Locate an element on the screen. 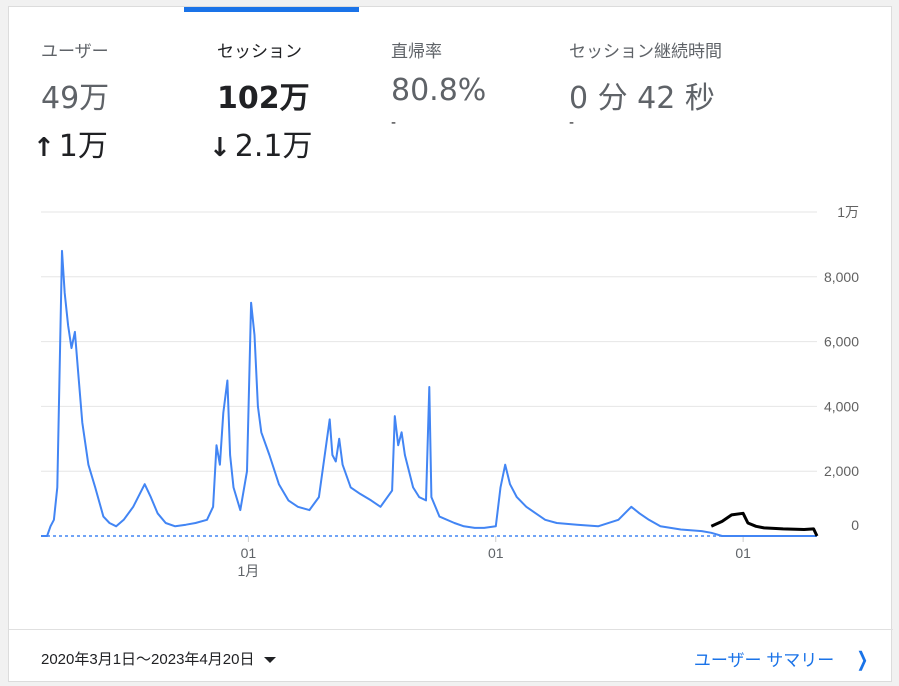 The height and width of the screenshot is (686, 899). tab-session-duration: セッション継続時間 0 分 42 秒 - is located at coordinates (679, 87).